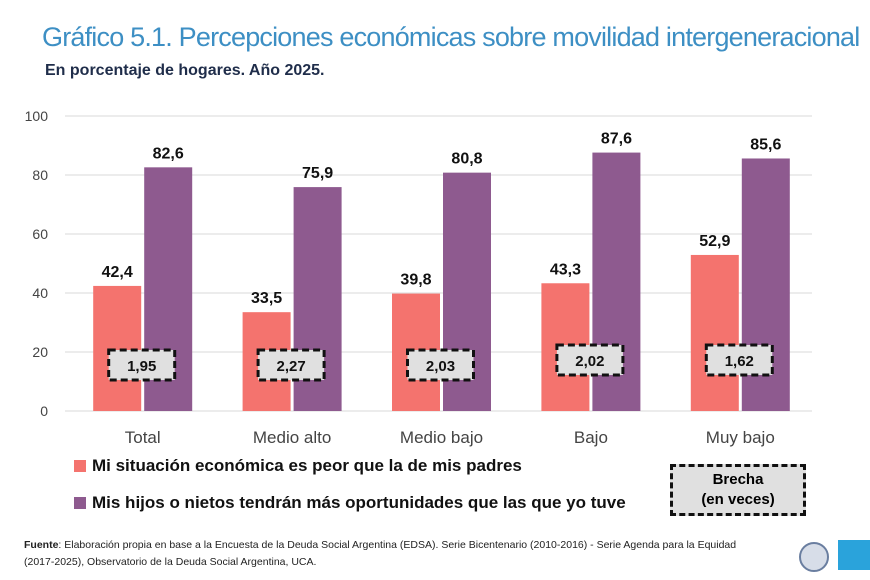 This screenshot has height=580, width=870. Describe the element at coordinates (738, 479) in the screenshot. I see `brecha-legend-line1: Brecha` at that location.